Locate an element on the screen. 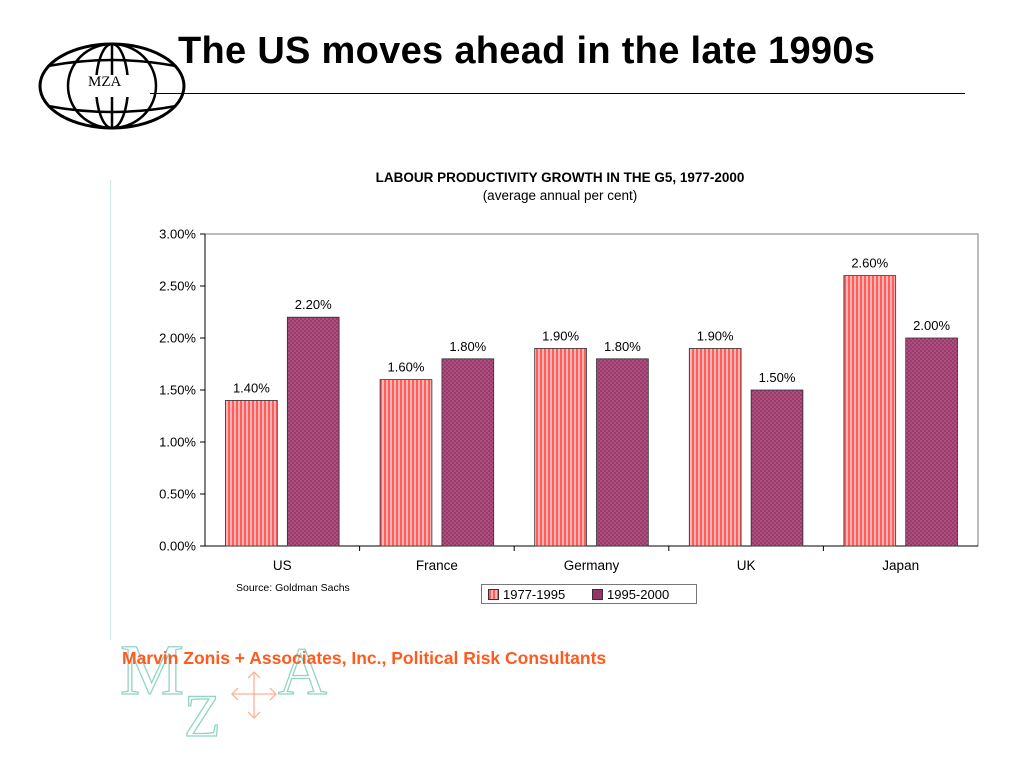 The height and width of the screenshot is (768, 1024). bar-1995-2000-Japan is located at coordinates (931, 442).